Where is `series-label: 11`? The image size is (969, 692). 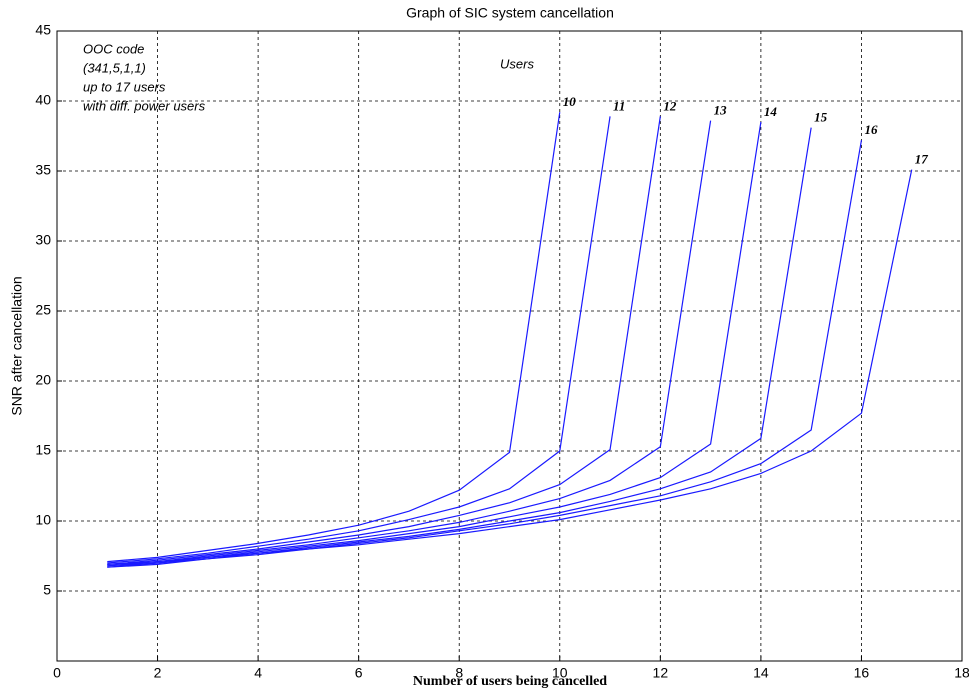 series-label: 11 is located at coordinates (619, 105).